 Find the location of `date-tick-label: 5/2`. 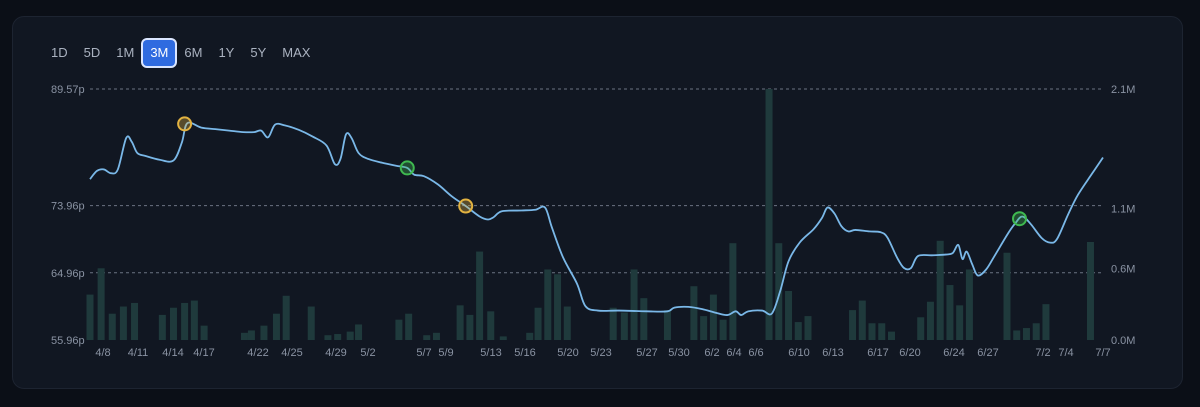

date-tick-label: 5/2 is located at coordinates (367, 353).